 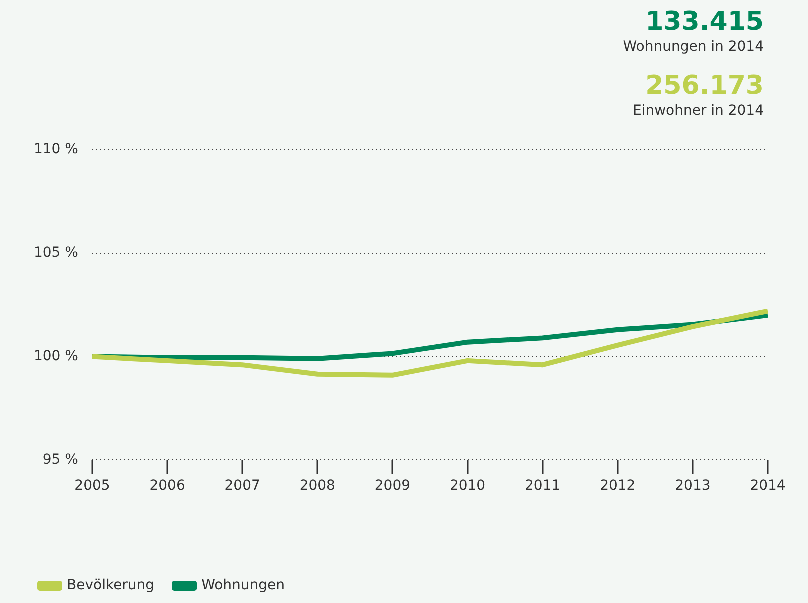 I want to click on legend-label: Bevölkerung, so click(x=111, y=586).